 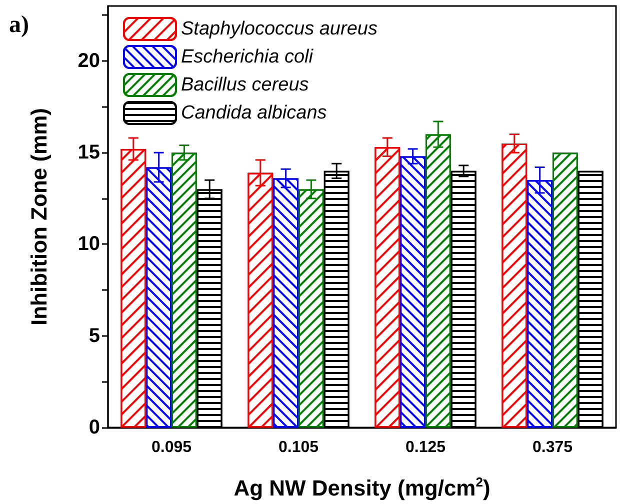 What do you see at coordinates (254, 113) in the screenshot?
I see `legend-label: Candida albicans` at bounding box center [254, 113].